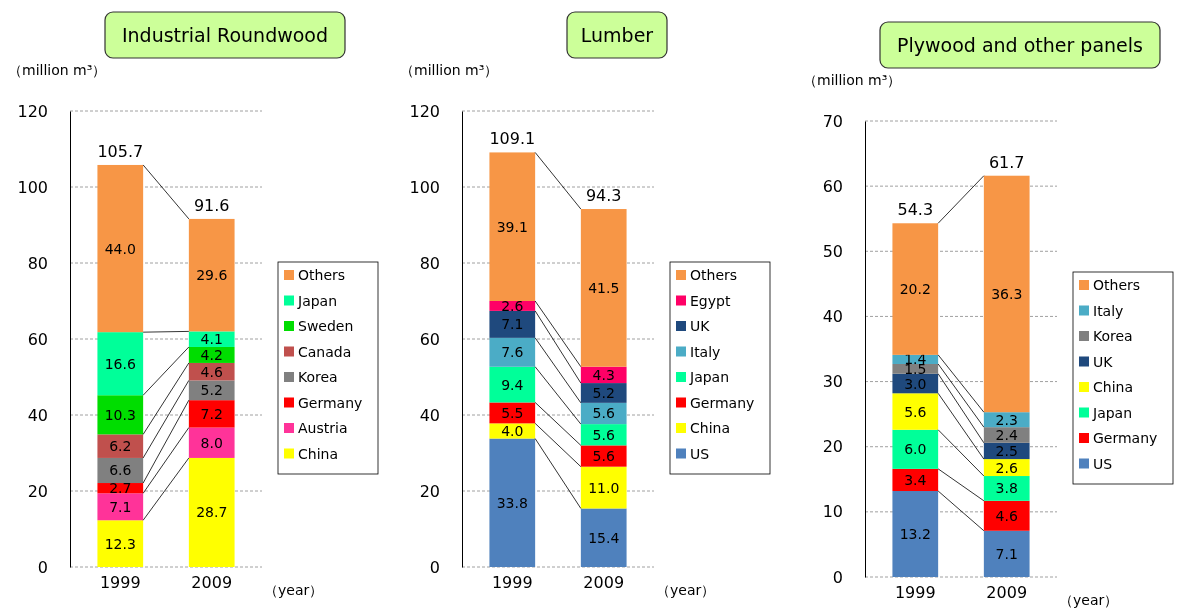 Image resolution: width=1194 pixels, height=614 pixels. What do you see at coordinates (211, 205) in the screenshot?
I see `total-label: 91.6` at bounding box center [211, 205].